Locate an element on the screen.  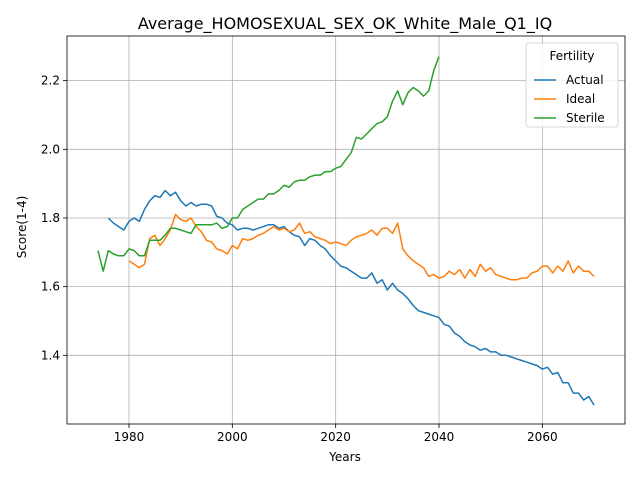
legend-title: Fertility is located at coordinates (571, 56).